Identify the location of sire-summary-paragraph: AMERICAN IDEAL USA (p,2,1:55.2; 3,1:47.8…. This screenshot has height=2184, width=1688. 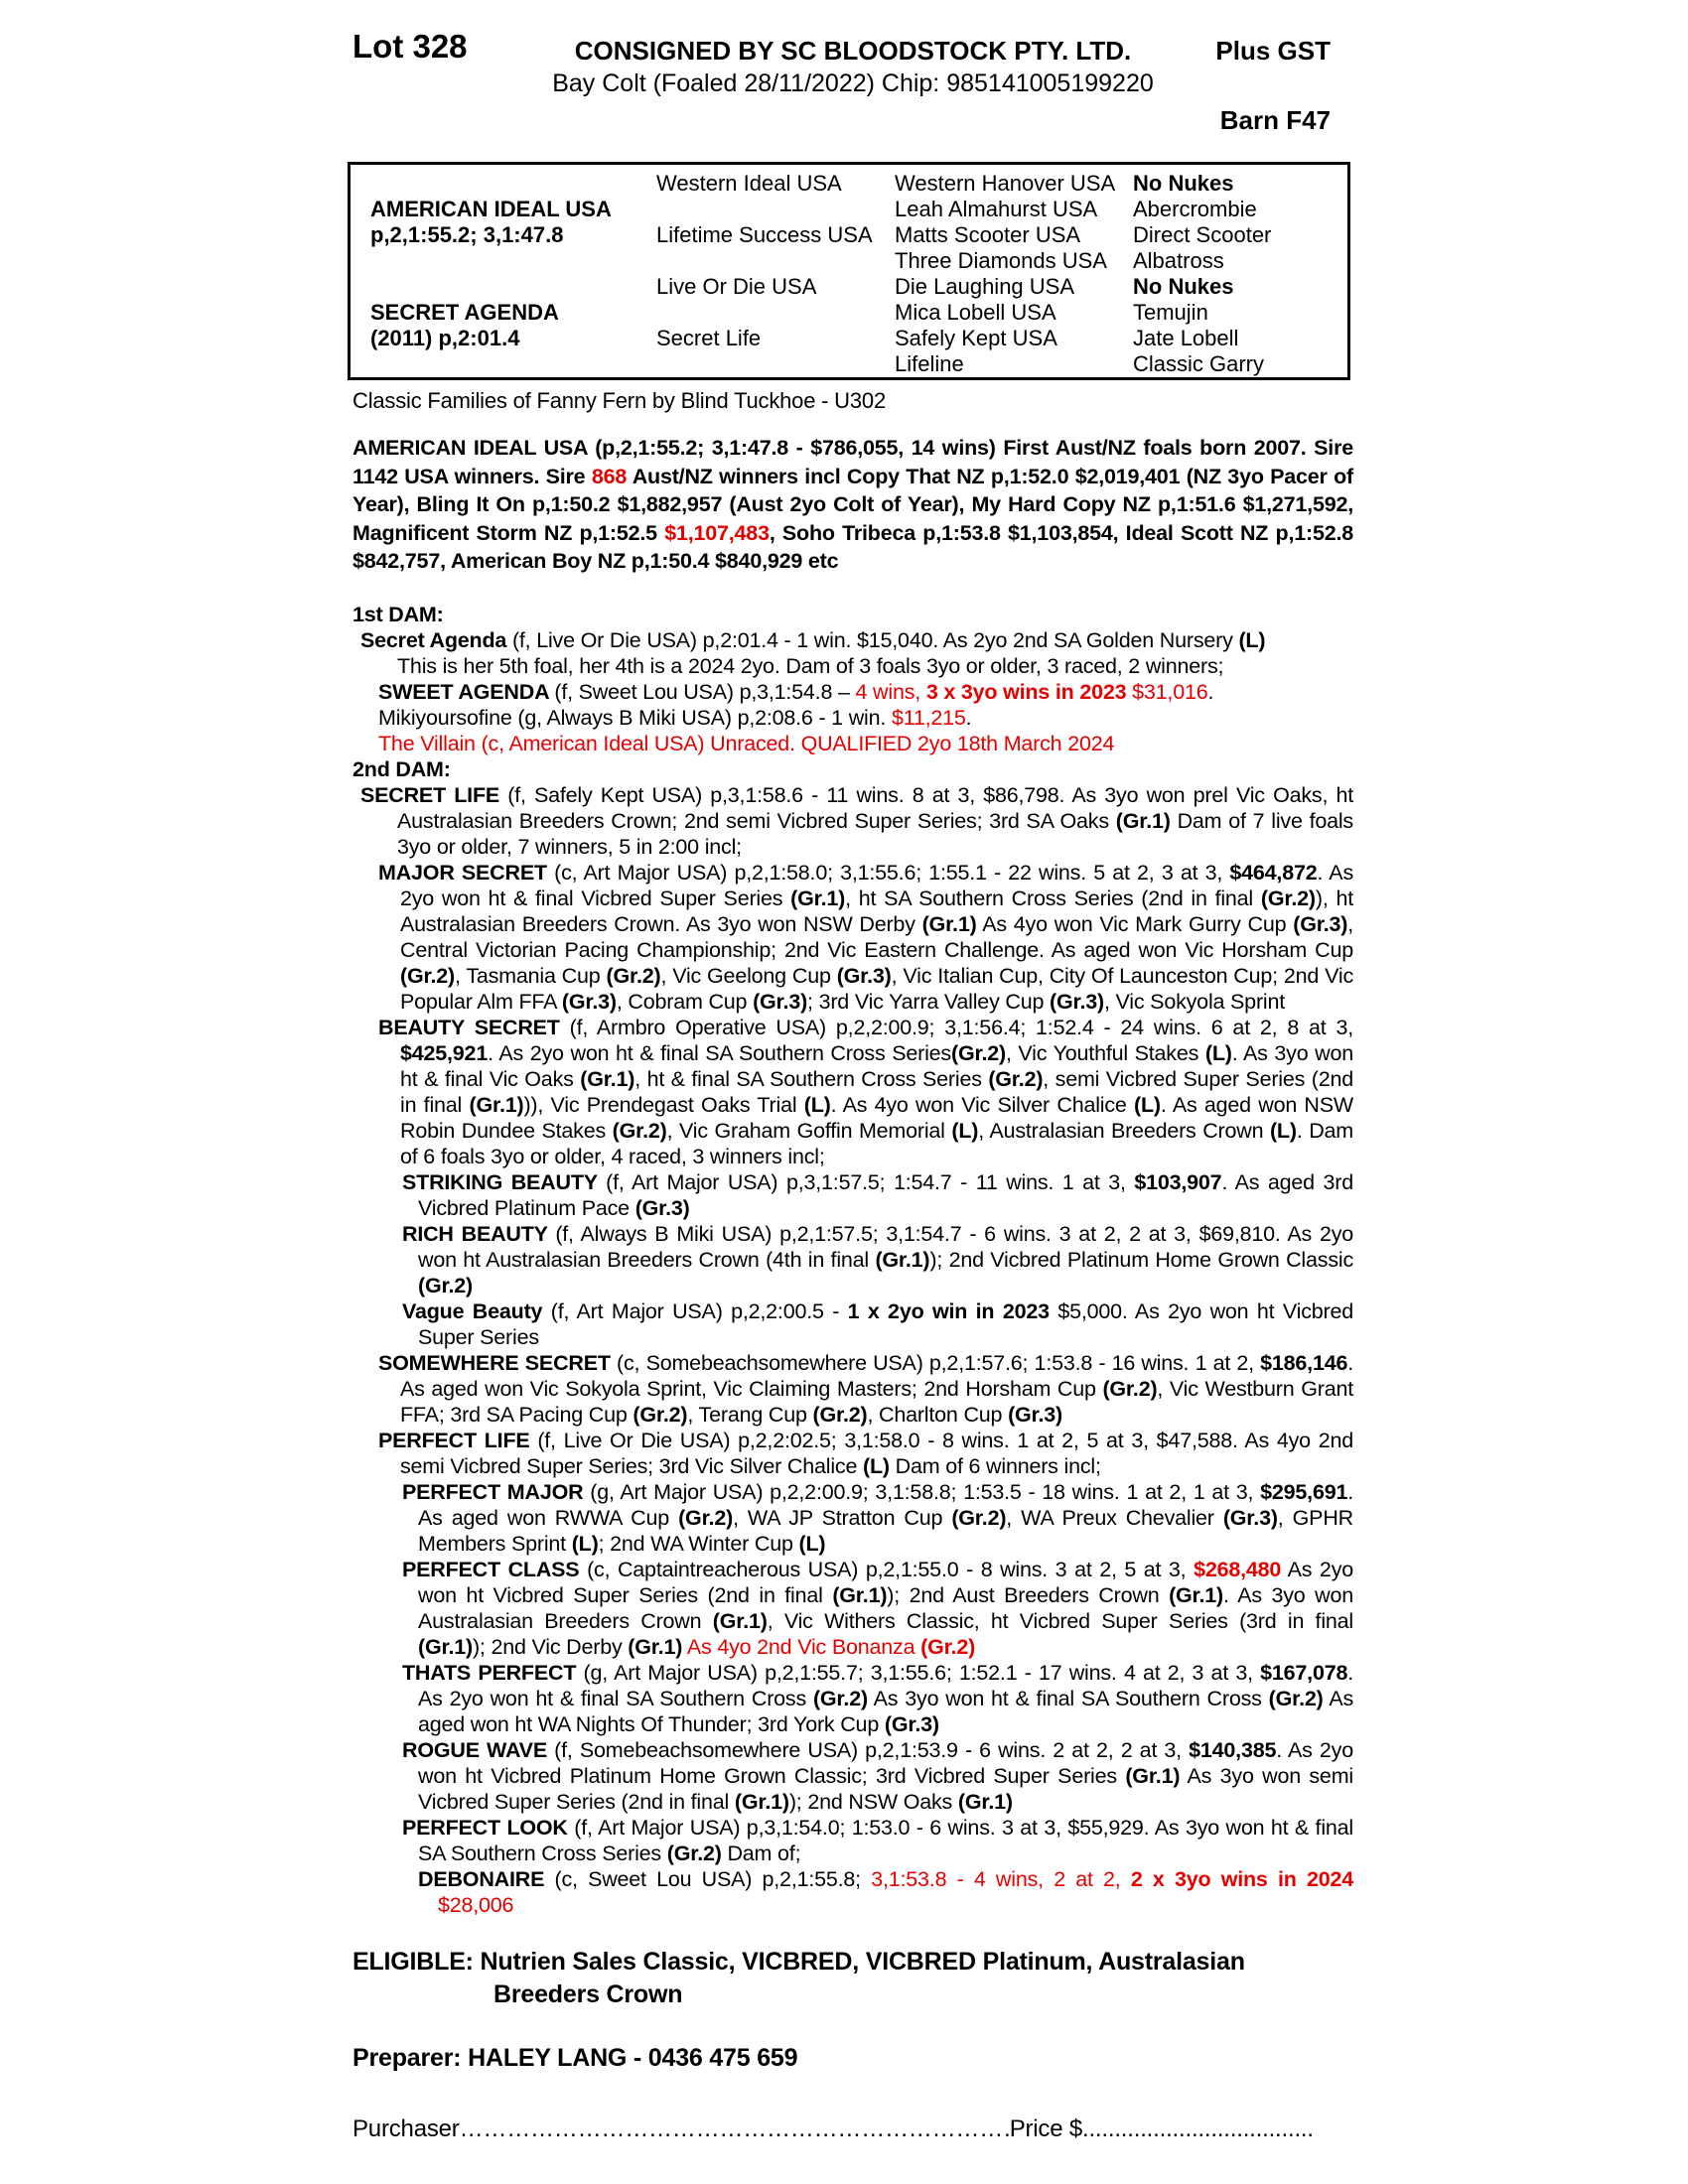
(852, 504).